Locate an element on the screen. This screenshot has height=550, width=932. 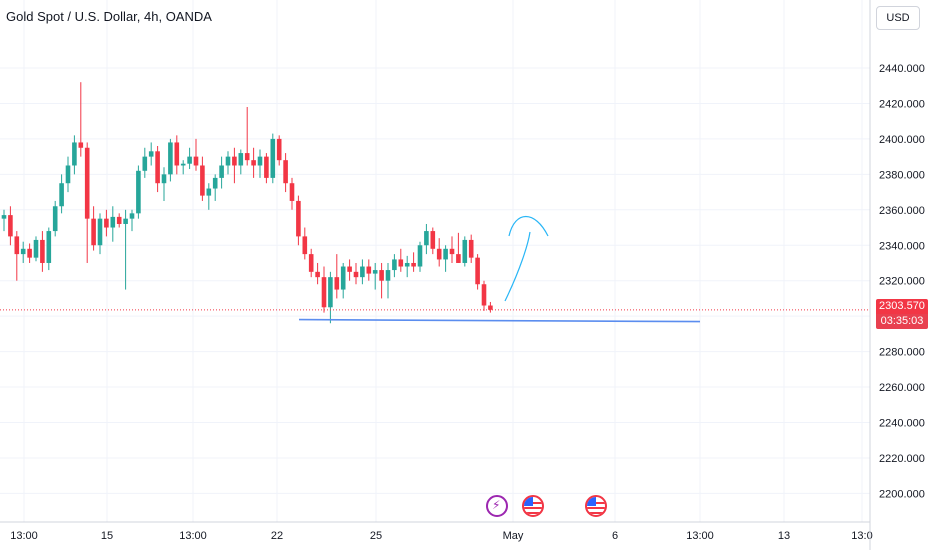
price-tick-label: 2260.000 is located at coordinates (902, 388).